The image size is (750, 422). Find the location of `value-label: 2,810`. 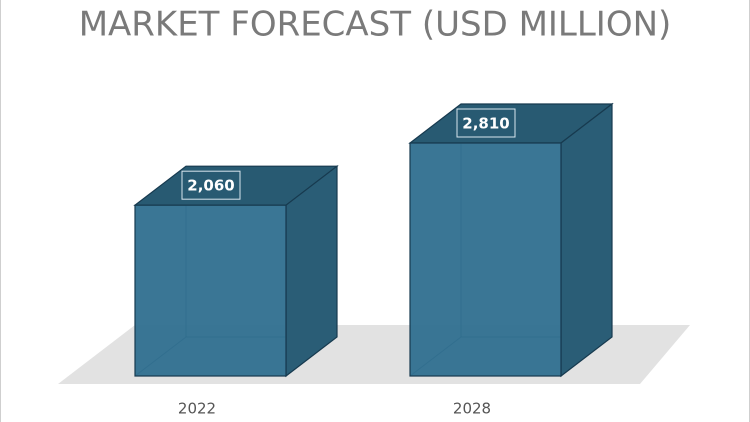

value-label: 2,810 is located at coordinates (485, 124).